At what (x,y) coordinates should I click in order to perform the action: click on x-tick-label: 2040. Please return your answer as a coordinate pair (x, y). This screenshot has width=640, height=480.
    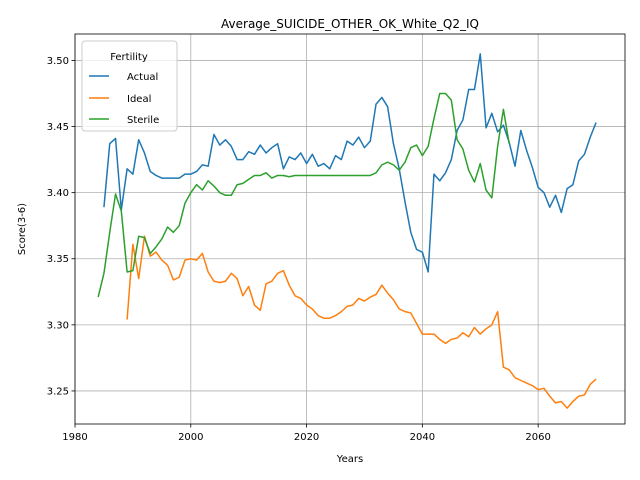
    Looking at the image, I should click on (422, 437).